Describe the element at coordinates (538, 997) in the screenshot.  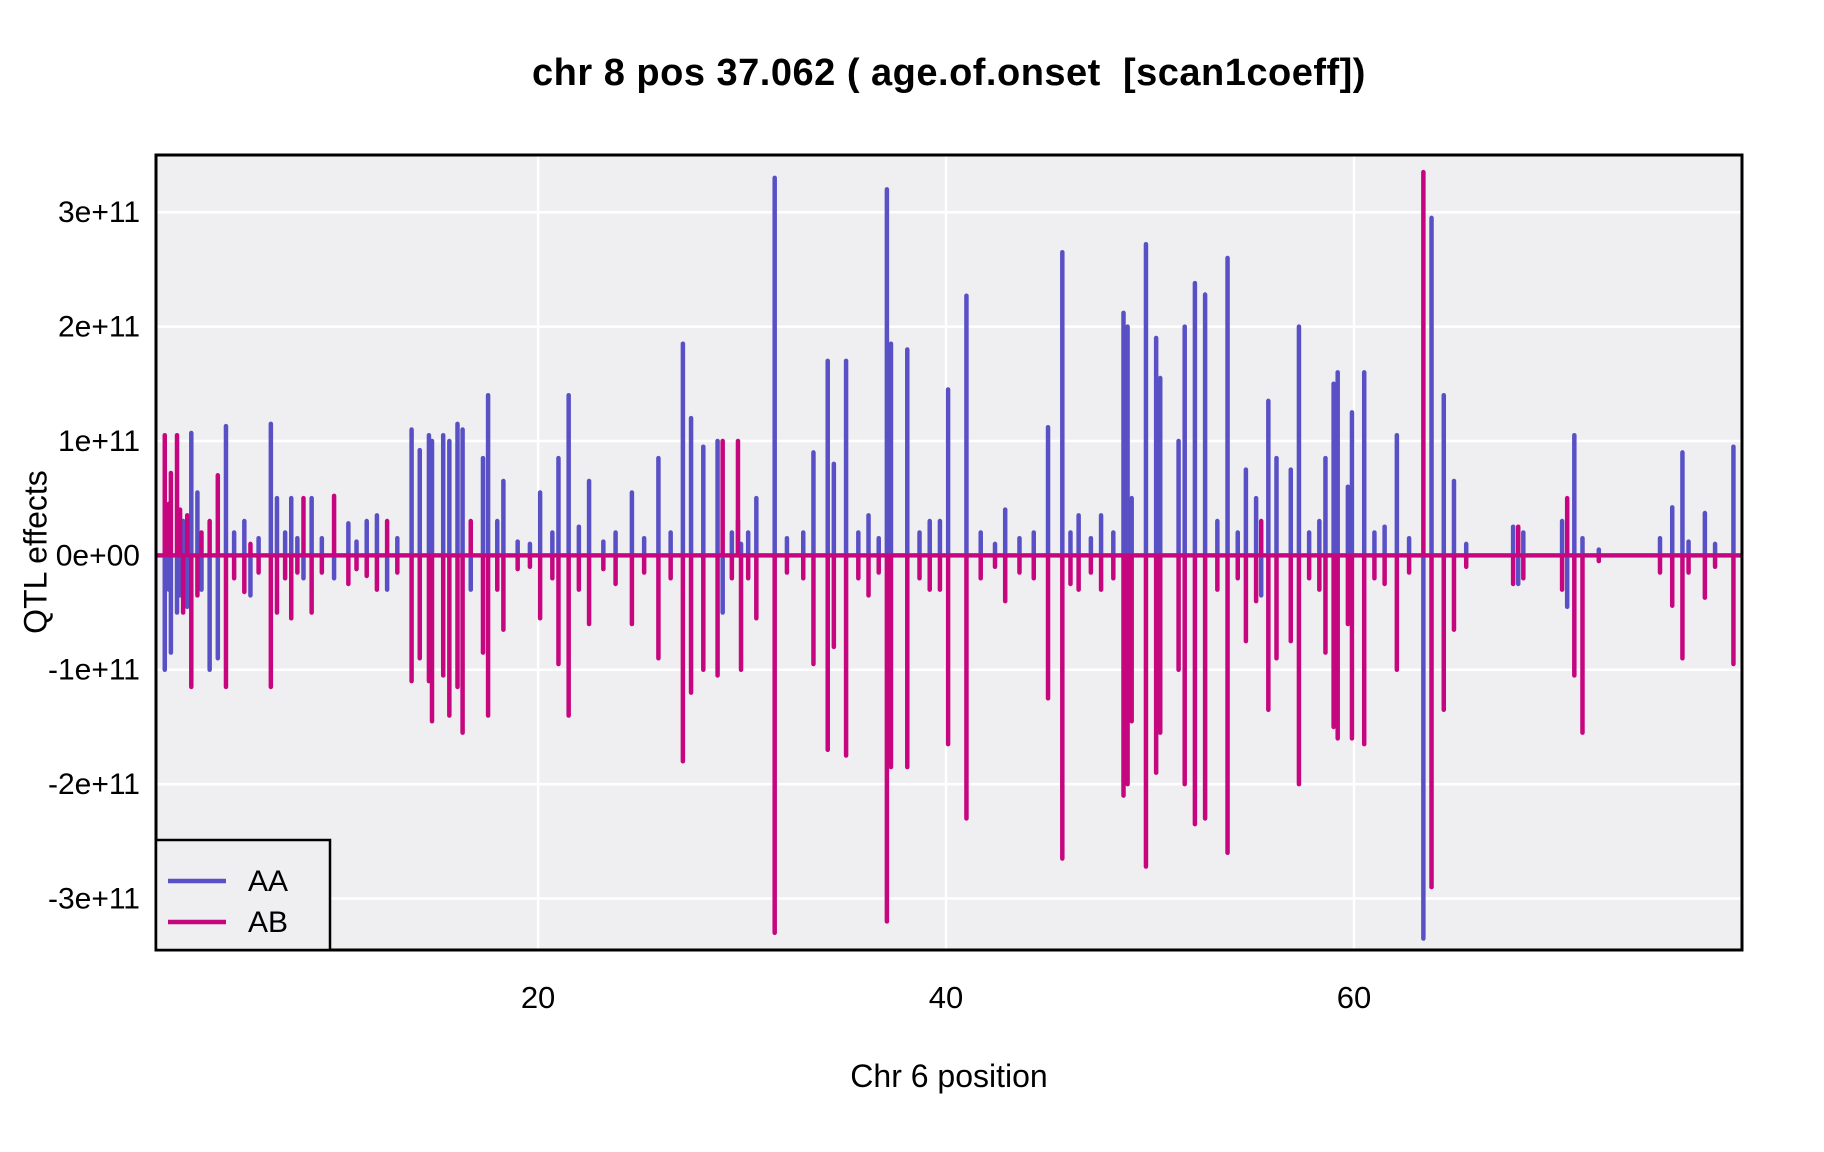
I see `x-tick-label: 20` at that location.